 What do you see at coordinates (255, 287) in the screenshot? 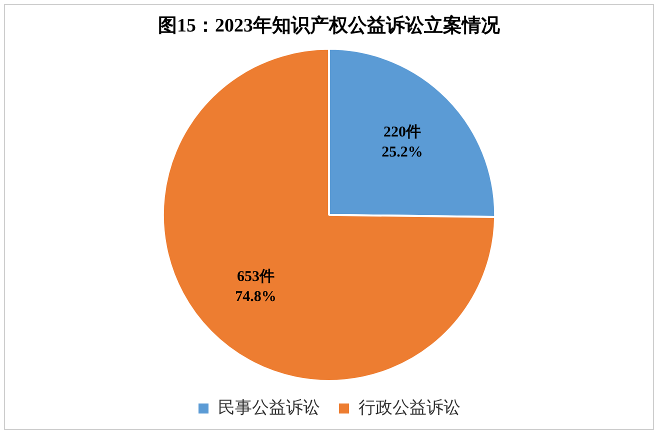
I see `data-label: 653件 74.8%` at bounding box center [255, 287].